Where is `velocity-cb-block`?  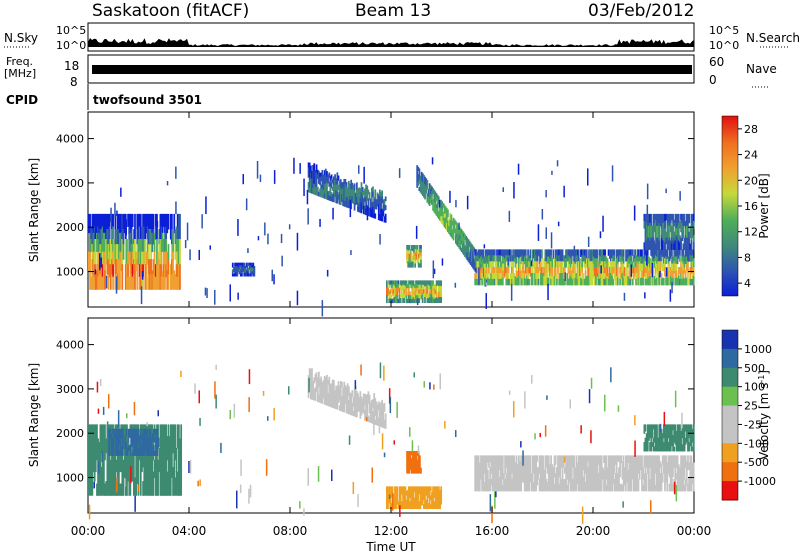 velocity-cb-block is located at coordinates (730, 434).